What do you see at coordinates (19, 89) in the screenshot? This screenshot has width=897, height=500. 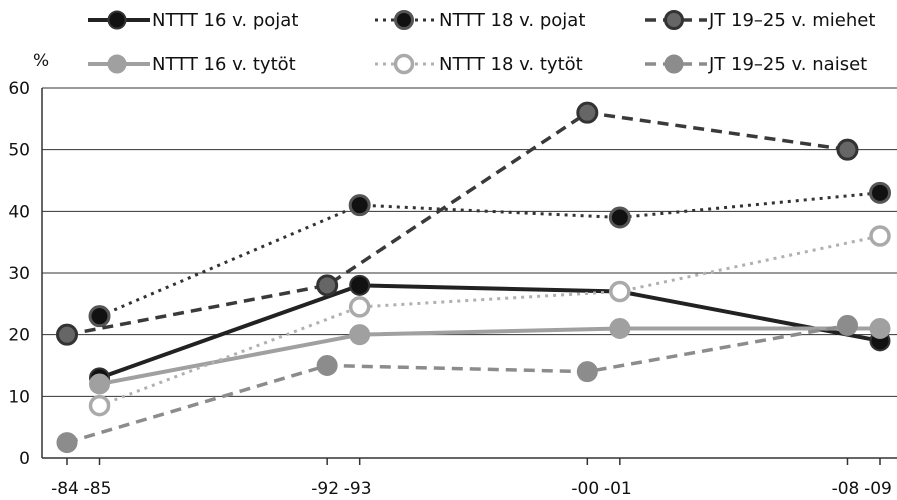 I see `y-tick-label: 60` at bounding box center [19, 89].